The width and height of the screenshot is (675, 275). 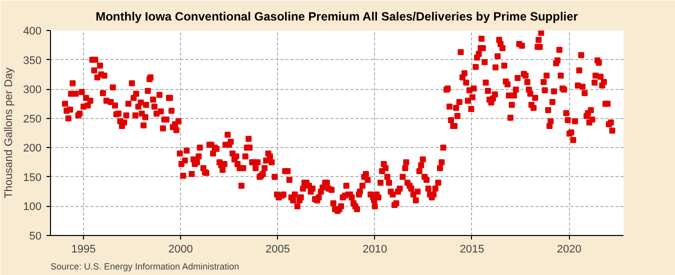 What do you see at coordinates (32, 90) in the screenshot?
I see `y-tick-label: 300` at bounding box center [32, 90].